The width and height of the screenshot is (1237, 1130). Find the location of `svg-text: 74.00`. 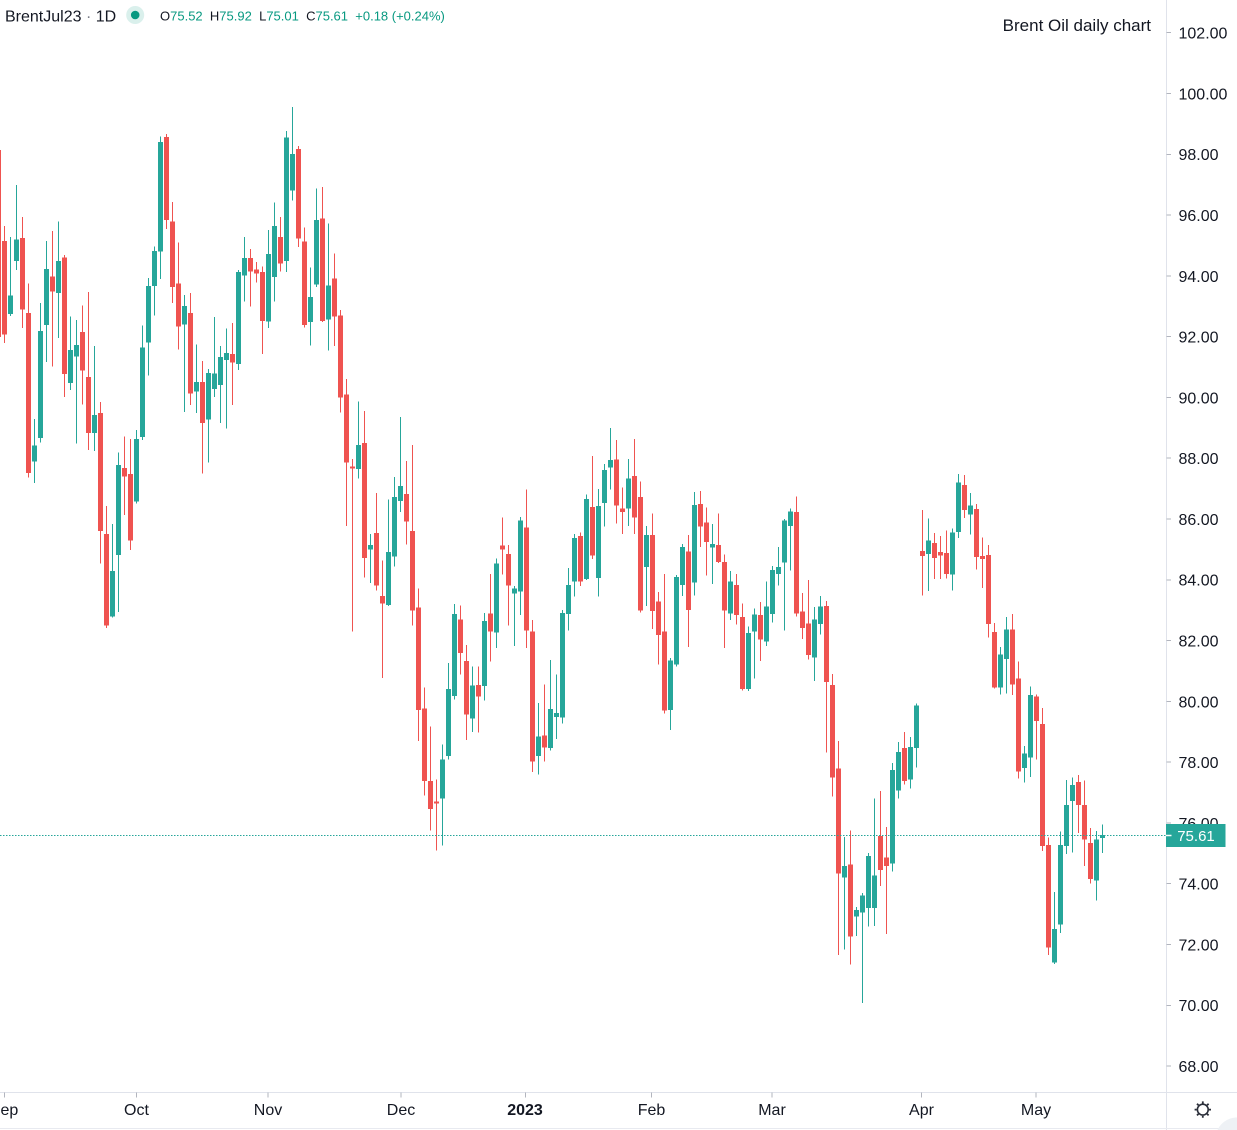

svg-text: 74.00 is located at coordinates (1199, 885).